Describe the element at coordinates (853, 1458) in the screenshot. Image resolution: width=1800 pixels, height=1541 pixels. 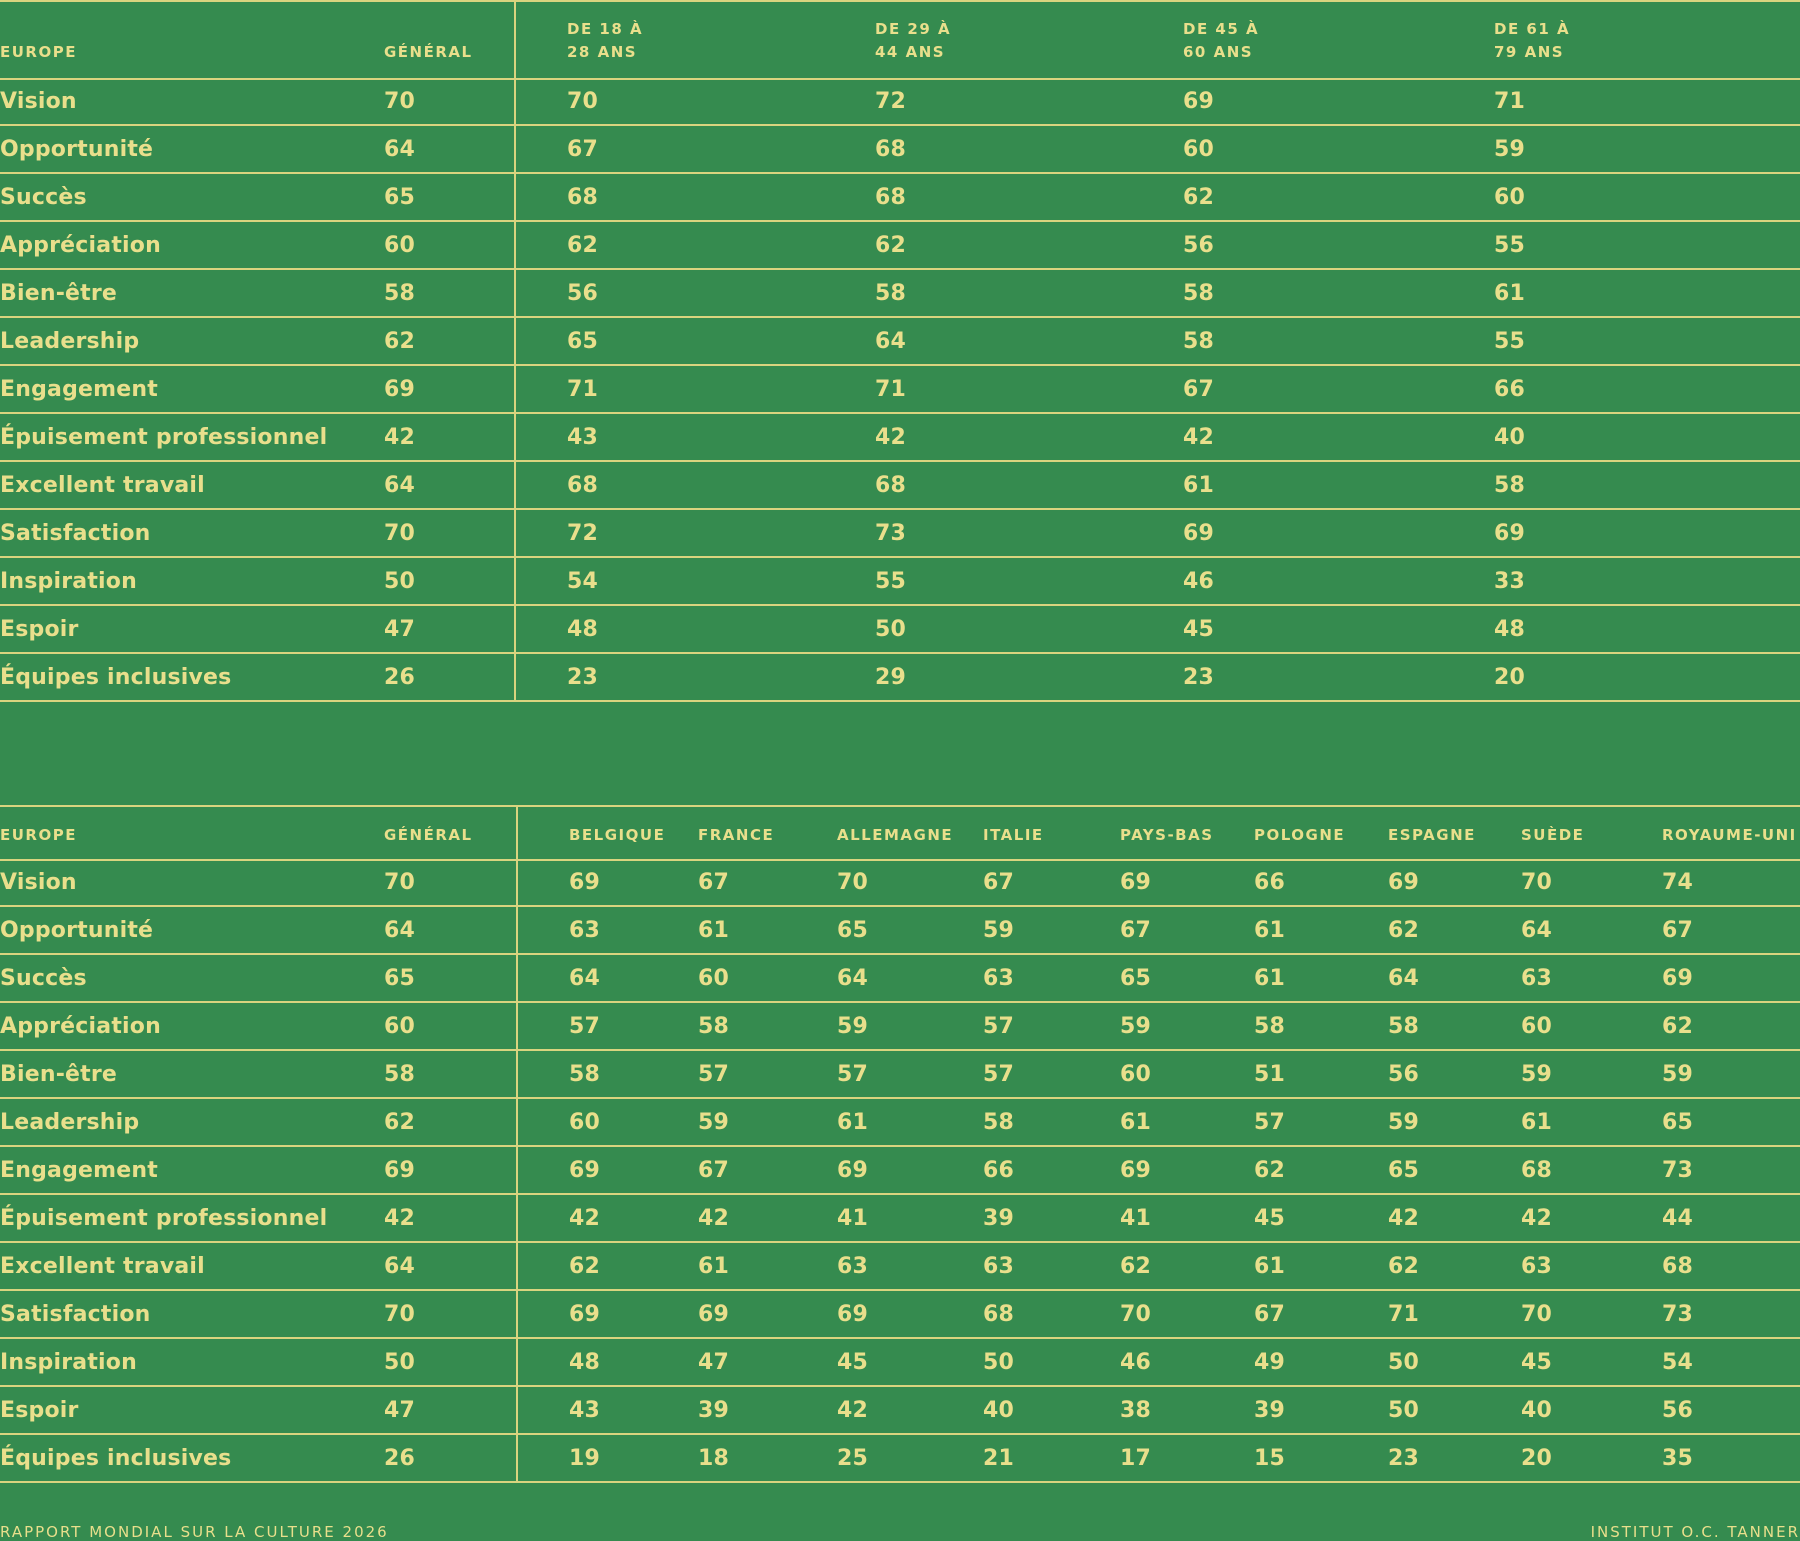
I see `table-cell: 25` at that location.